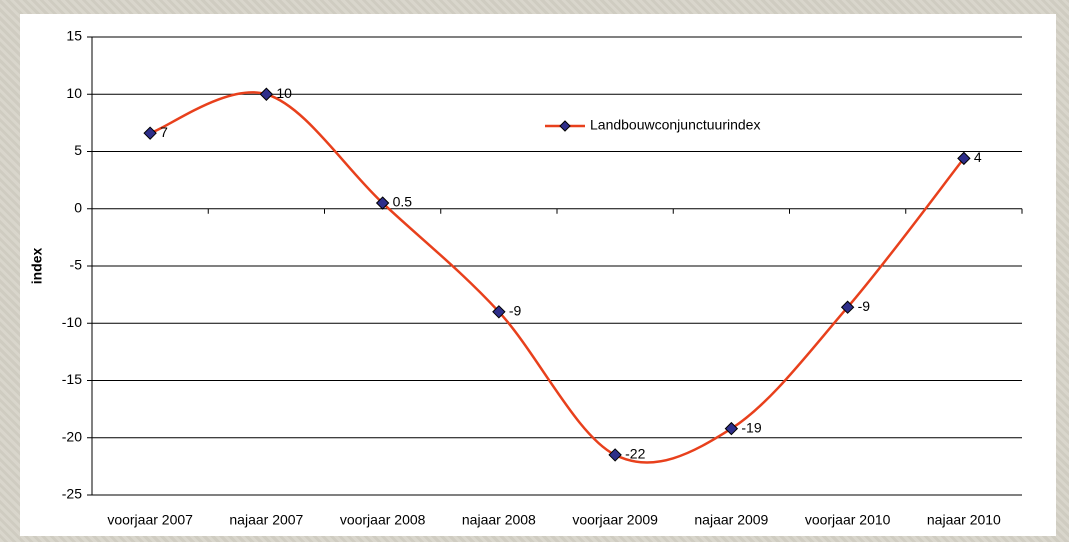  What do you see at coordinates (78, 207) in the screenshot?
I see `y-tick-label: 0` at bounding box center [78, 207].